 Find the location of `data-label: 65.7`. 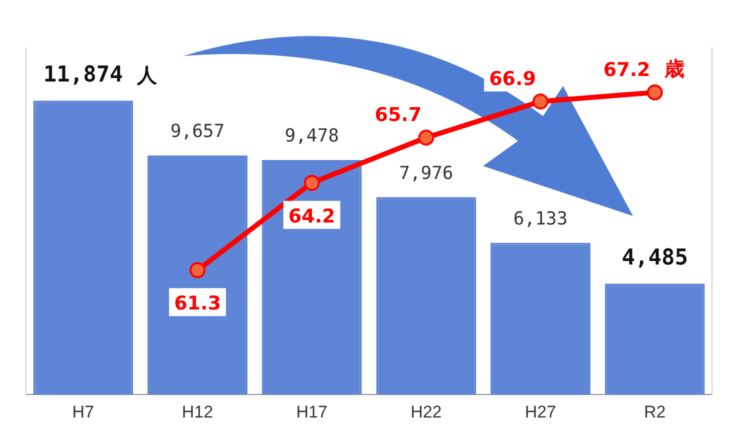

data-label: 65.7 is located at coordinates (398, 115).